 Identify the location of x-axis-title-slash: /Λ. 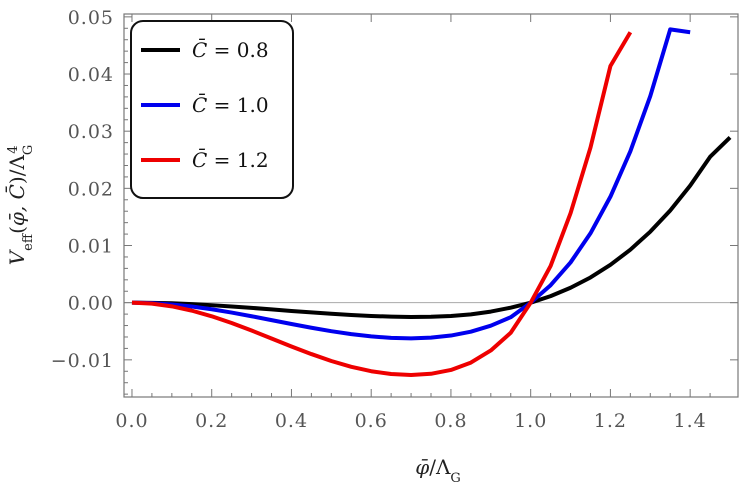
(440, 467).